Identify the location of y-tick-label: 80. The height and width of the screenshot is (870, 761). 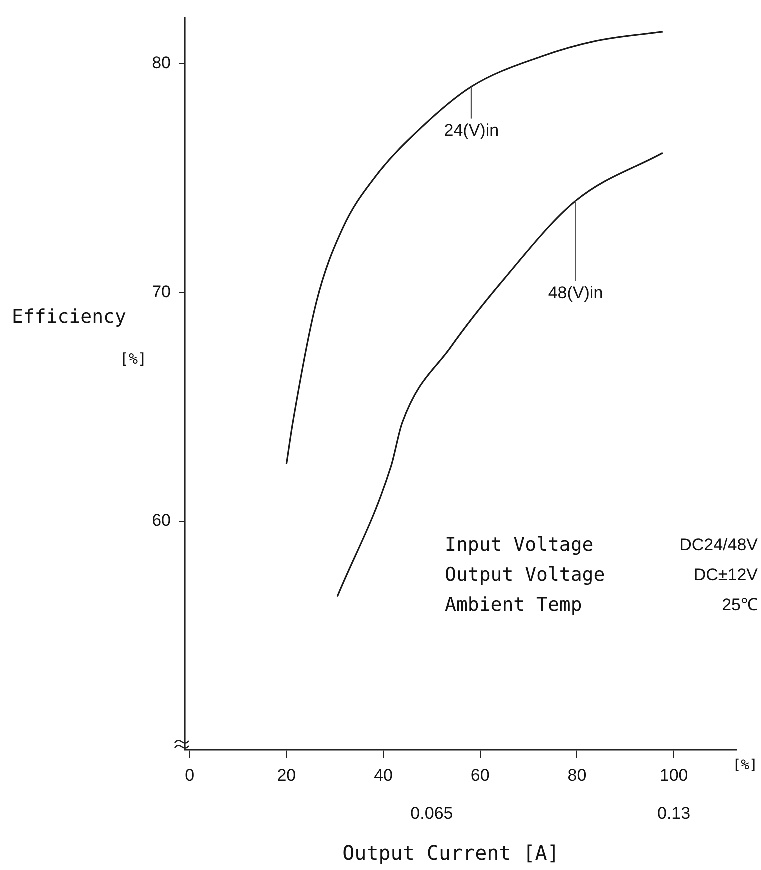
(161, 63).